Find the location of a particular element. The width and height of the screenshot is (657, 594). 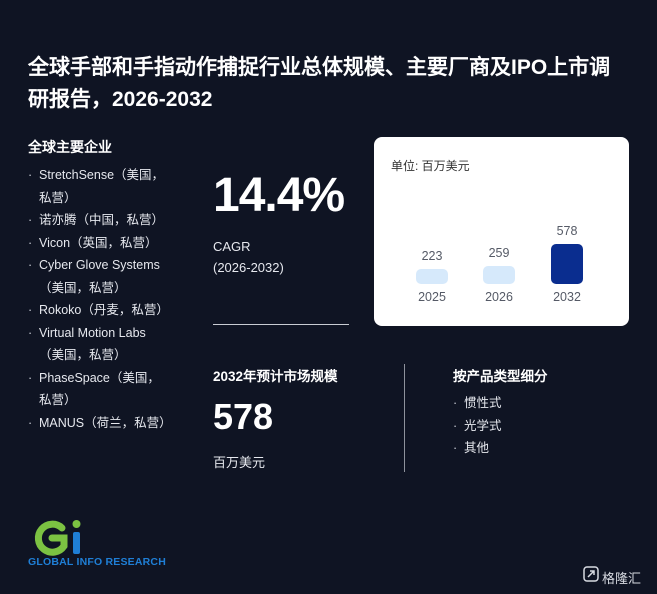

chart-bar-value-2026: 259 is located at coordinates (499, 253).